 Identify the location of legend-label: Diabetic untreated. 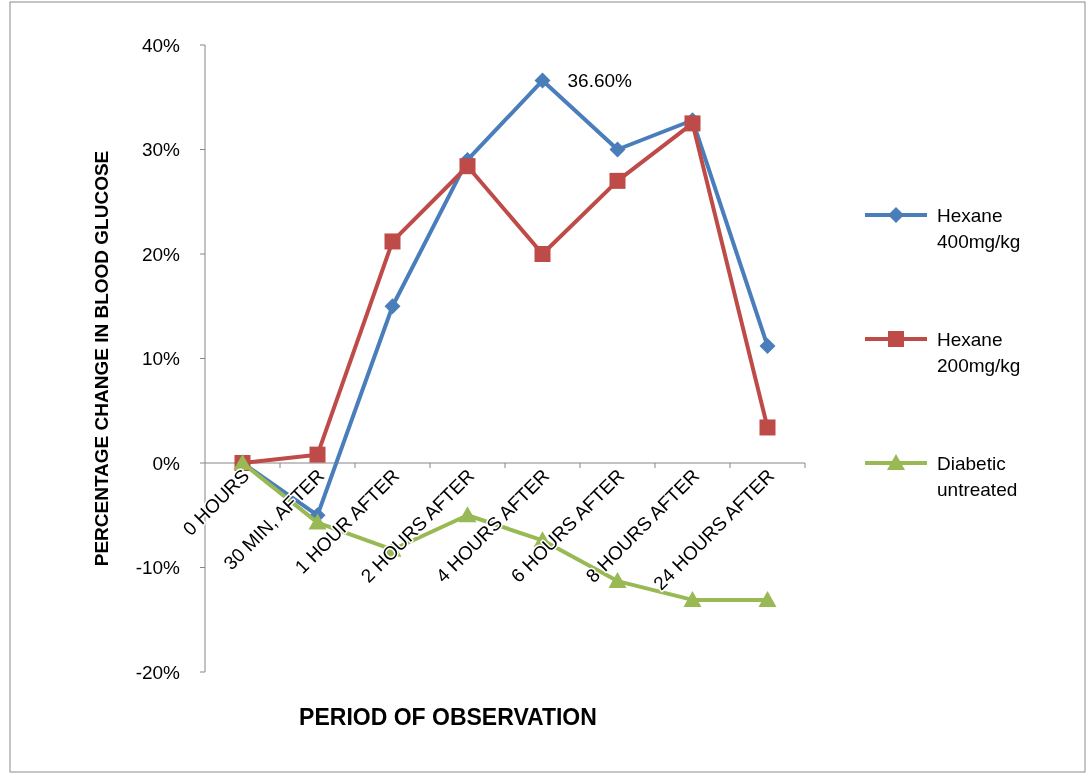
(977, 476).